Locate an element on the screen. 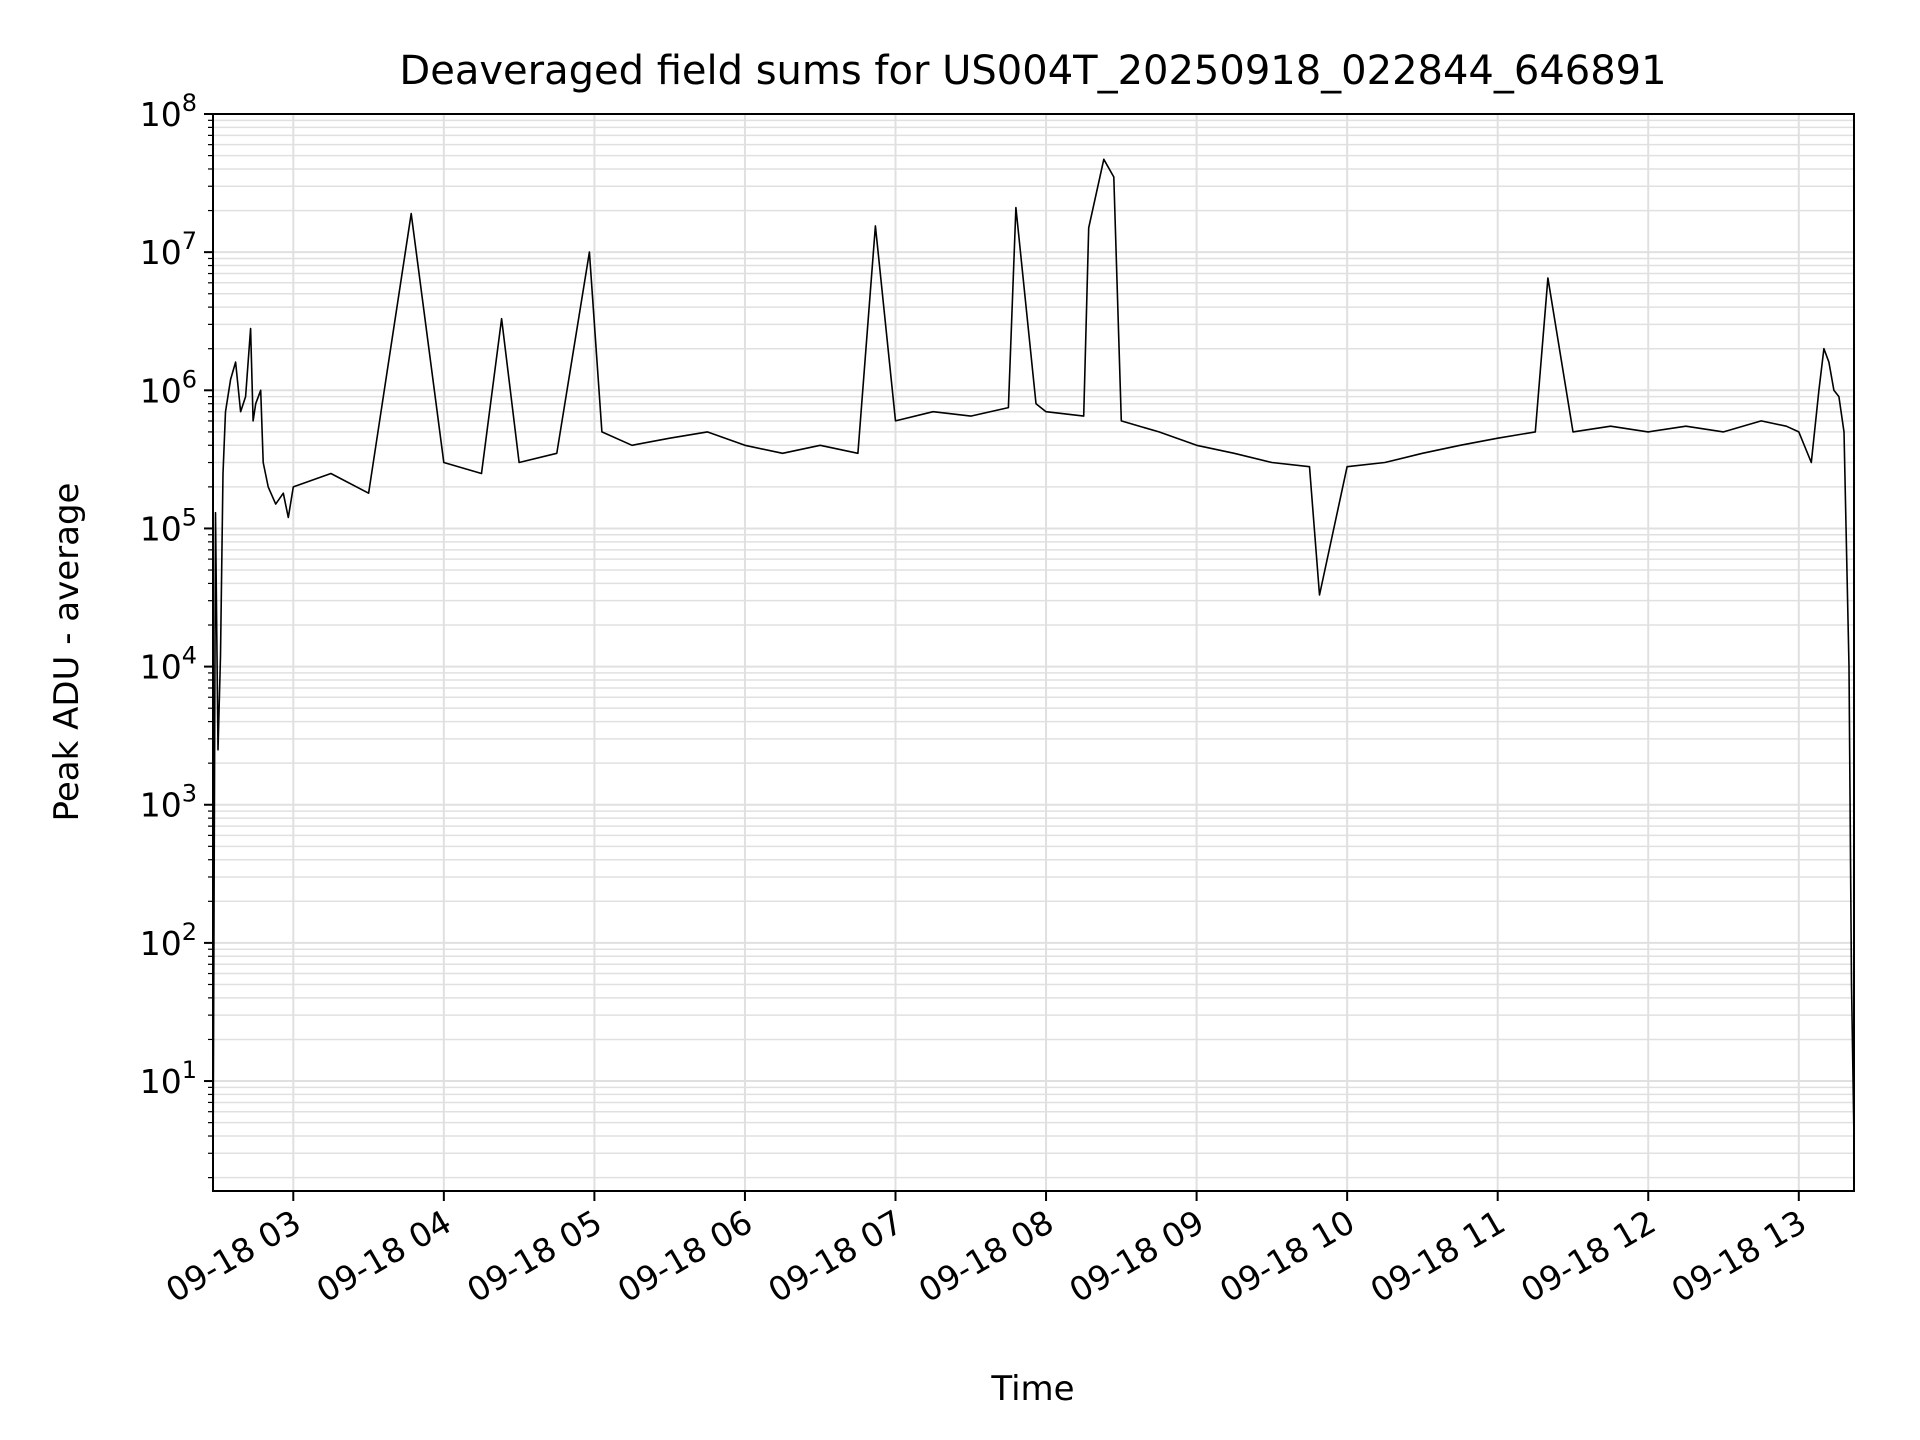 The image size is (1920, 1440). y-tick-exponent: 4 is located at coordinates (189, 656).